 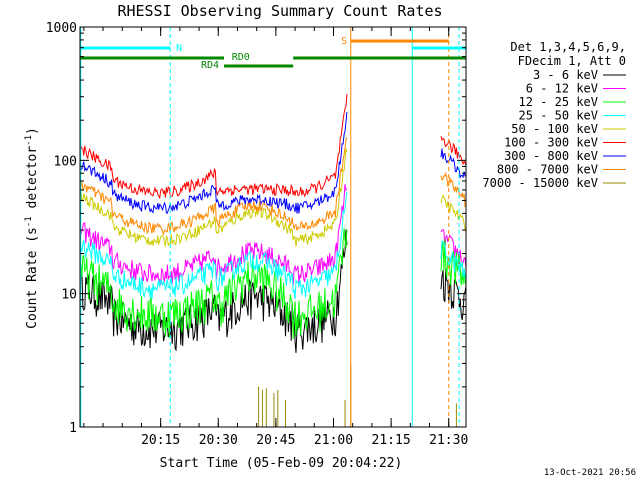 What do you see at coordinates (540, 183) in the screenshot?
I see `legend-label-8: 7000 - 15000 keV` at bounding box center [540, 183].